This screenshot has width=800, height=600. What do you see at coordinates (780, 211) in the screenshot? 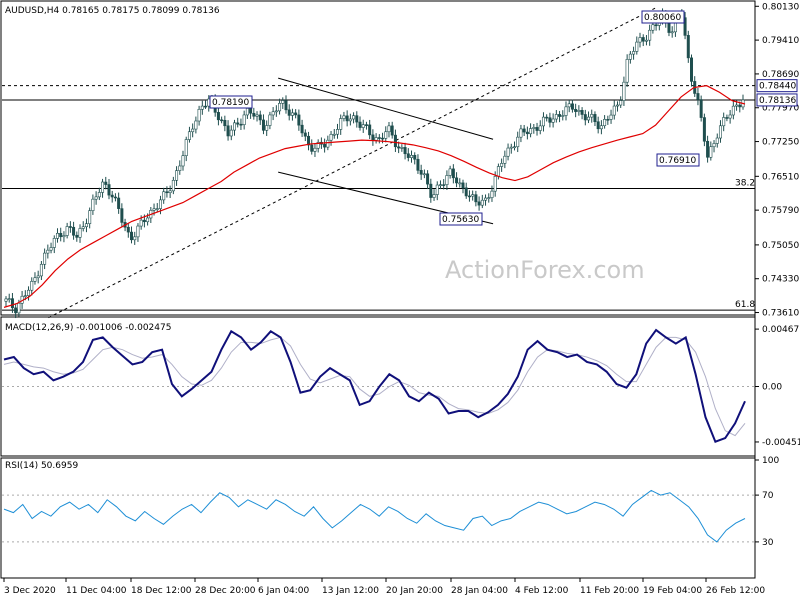
I see `price-y-tick-label: 0.75790` at bounding box center [780, 211].